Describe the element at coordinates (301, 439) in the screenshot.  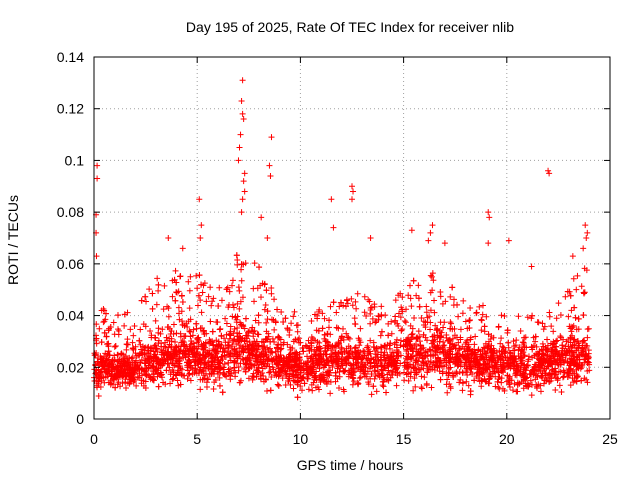
I see `x-tick-label: 10` at that location.